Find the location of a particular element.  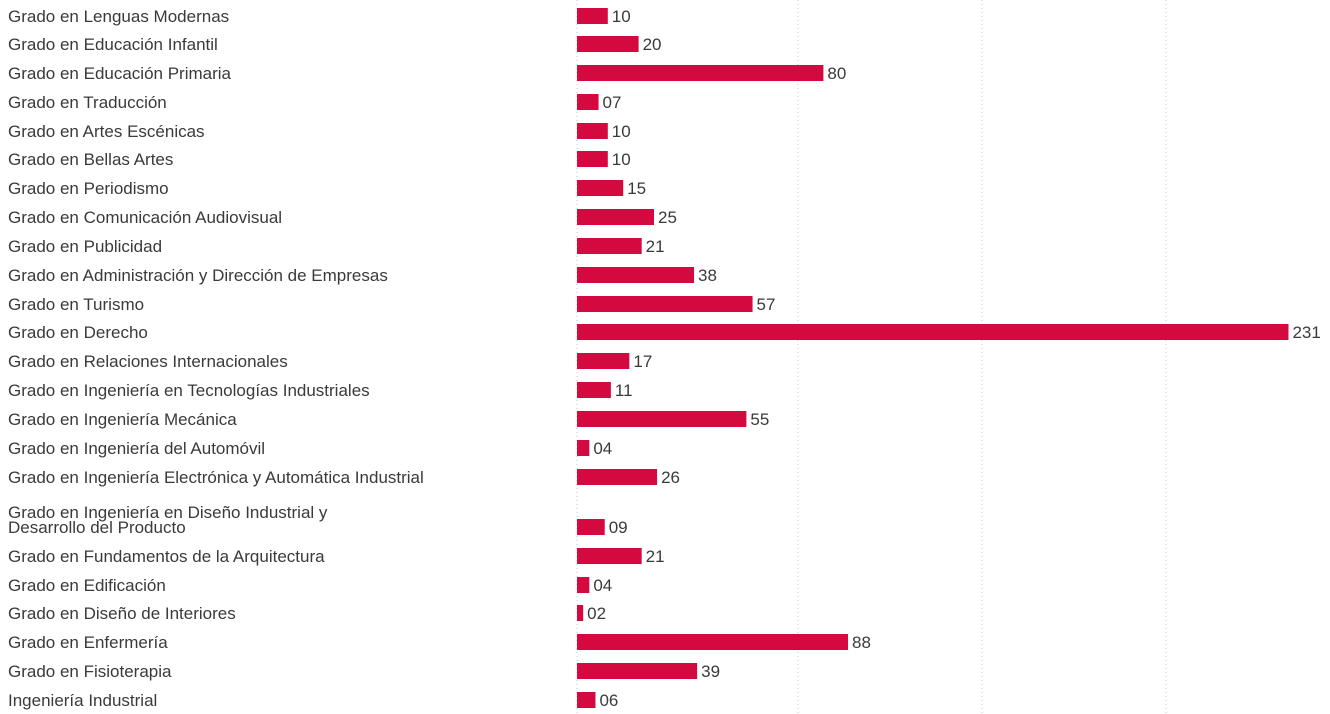

data-label: 07 is located at coordinates (612, 102).